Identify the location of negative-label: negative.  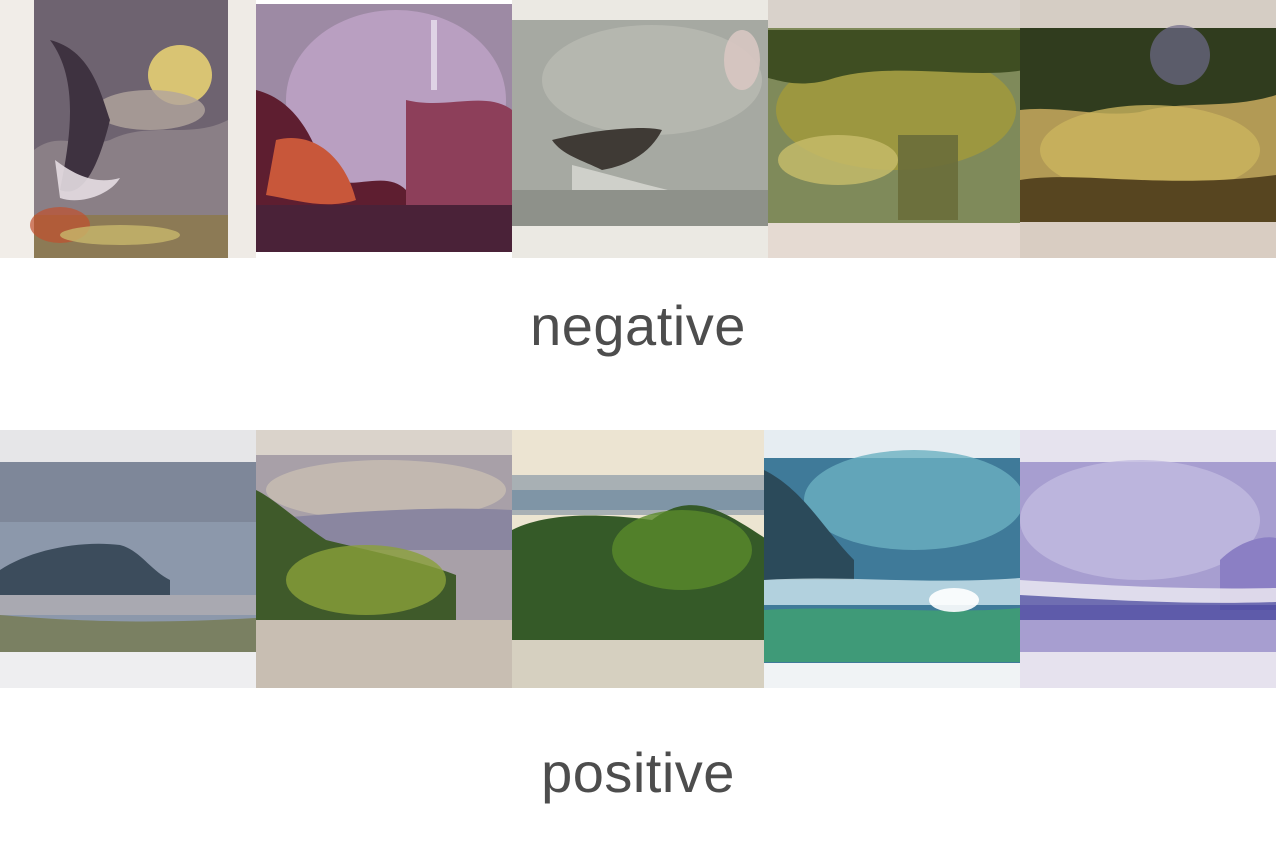
(638, 325).